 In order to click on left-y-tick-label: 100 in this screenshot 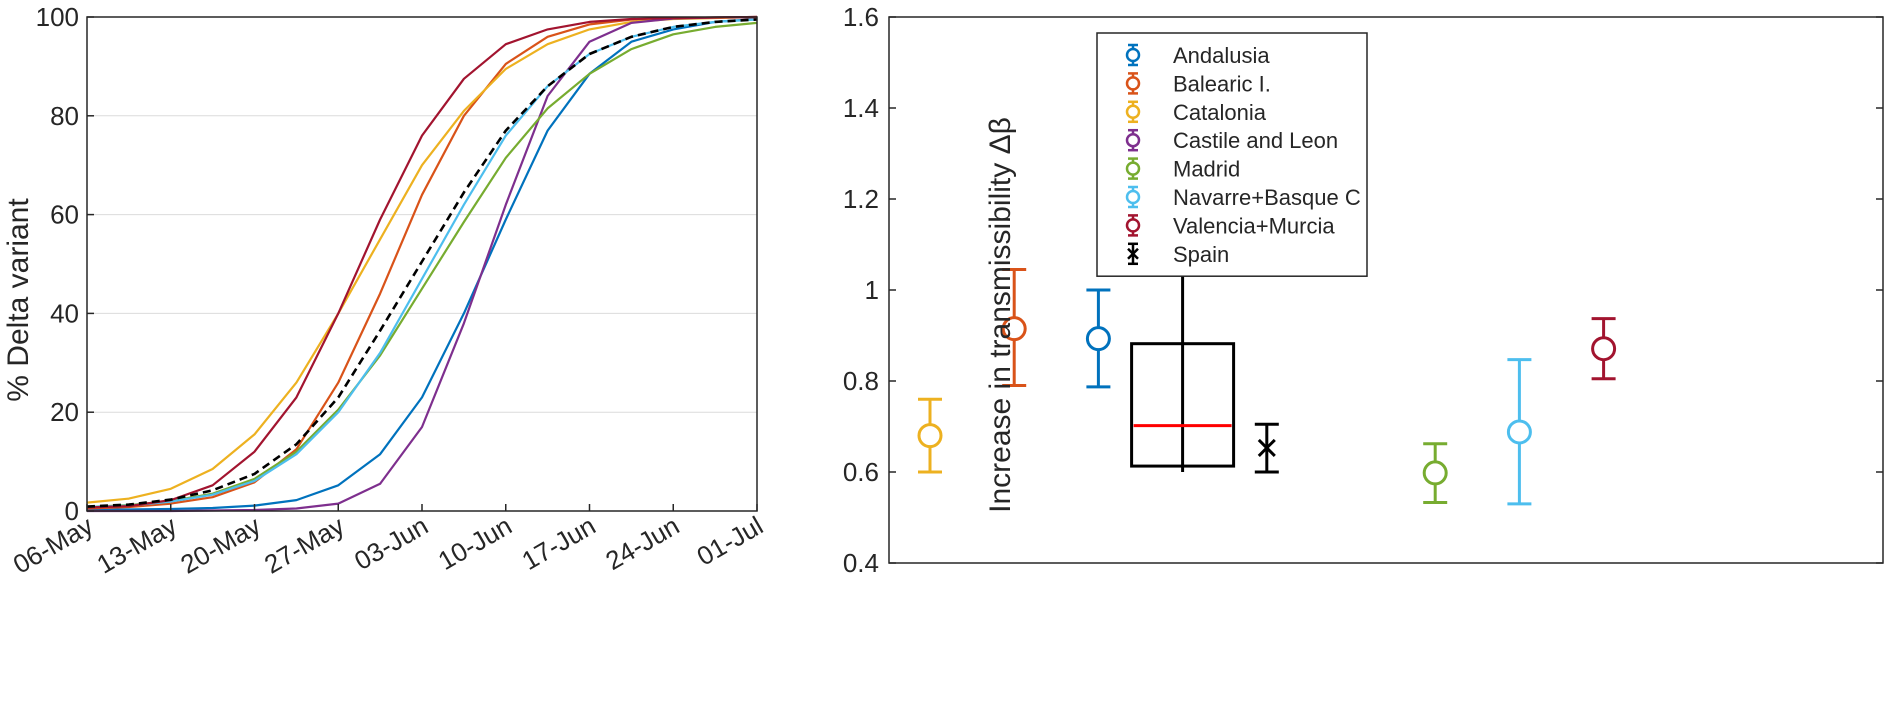, I will do `click(57, 17)`.